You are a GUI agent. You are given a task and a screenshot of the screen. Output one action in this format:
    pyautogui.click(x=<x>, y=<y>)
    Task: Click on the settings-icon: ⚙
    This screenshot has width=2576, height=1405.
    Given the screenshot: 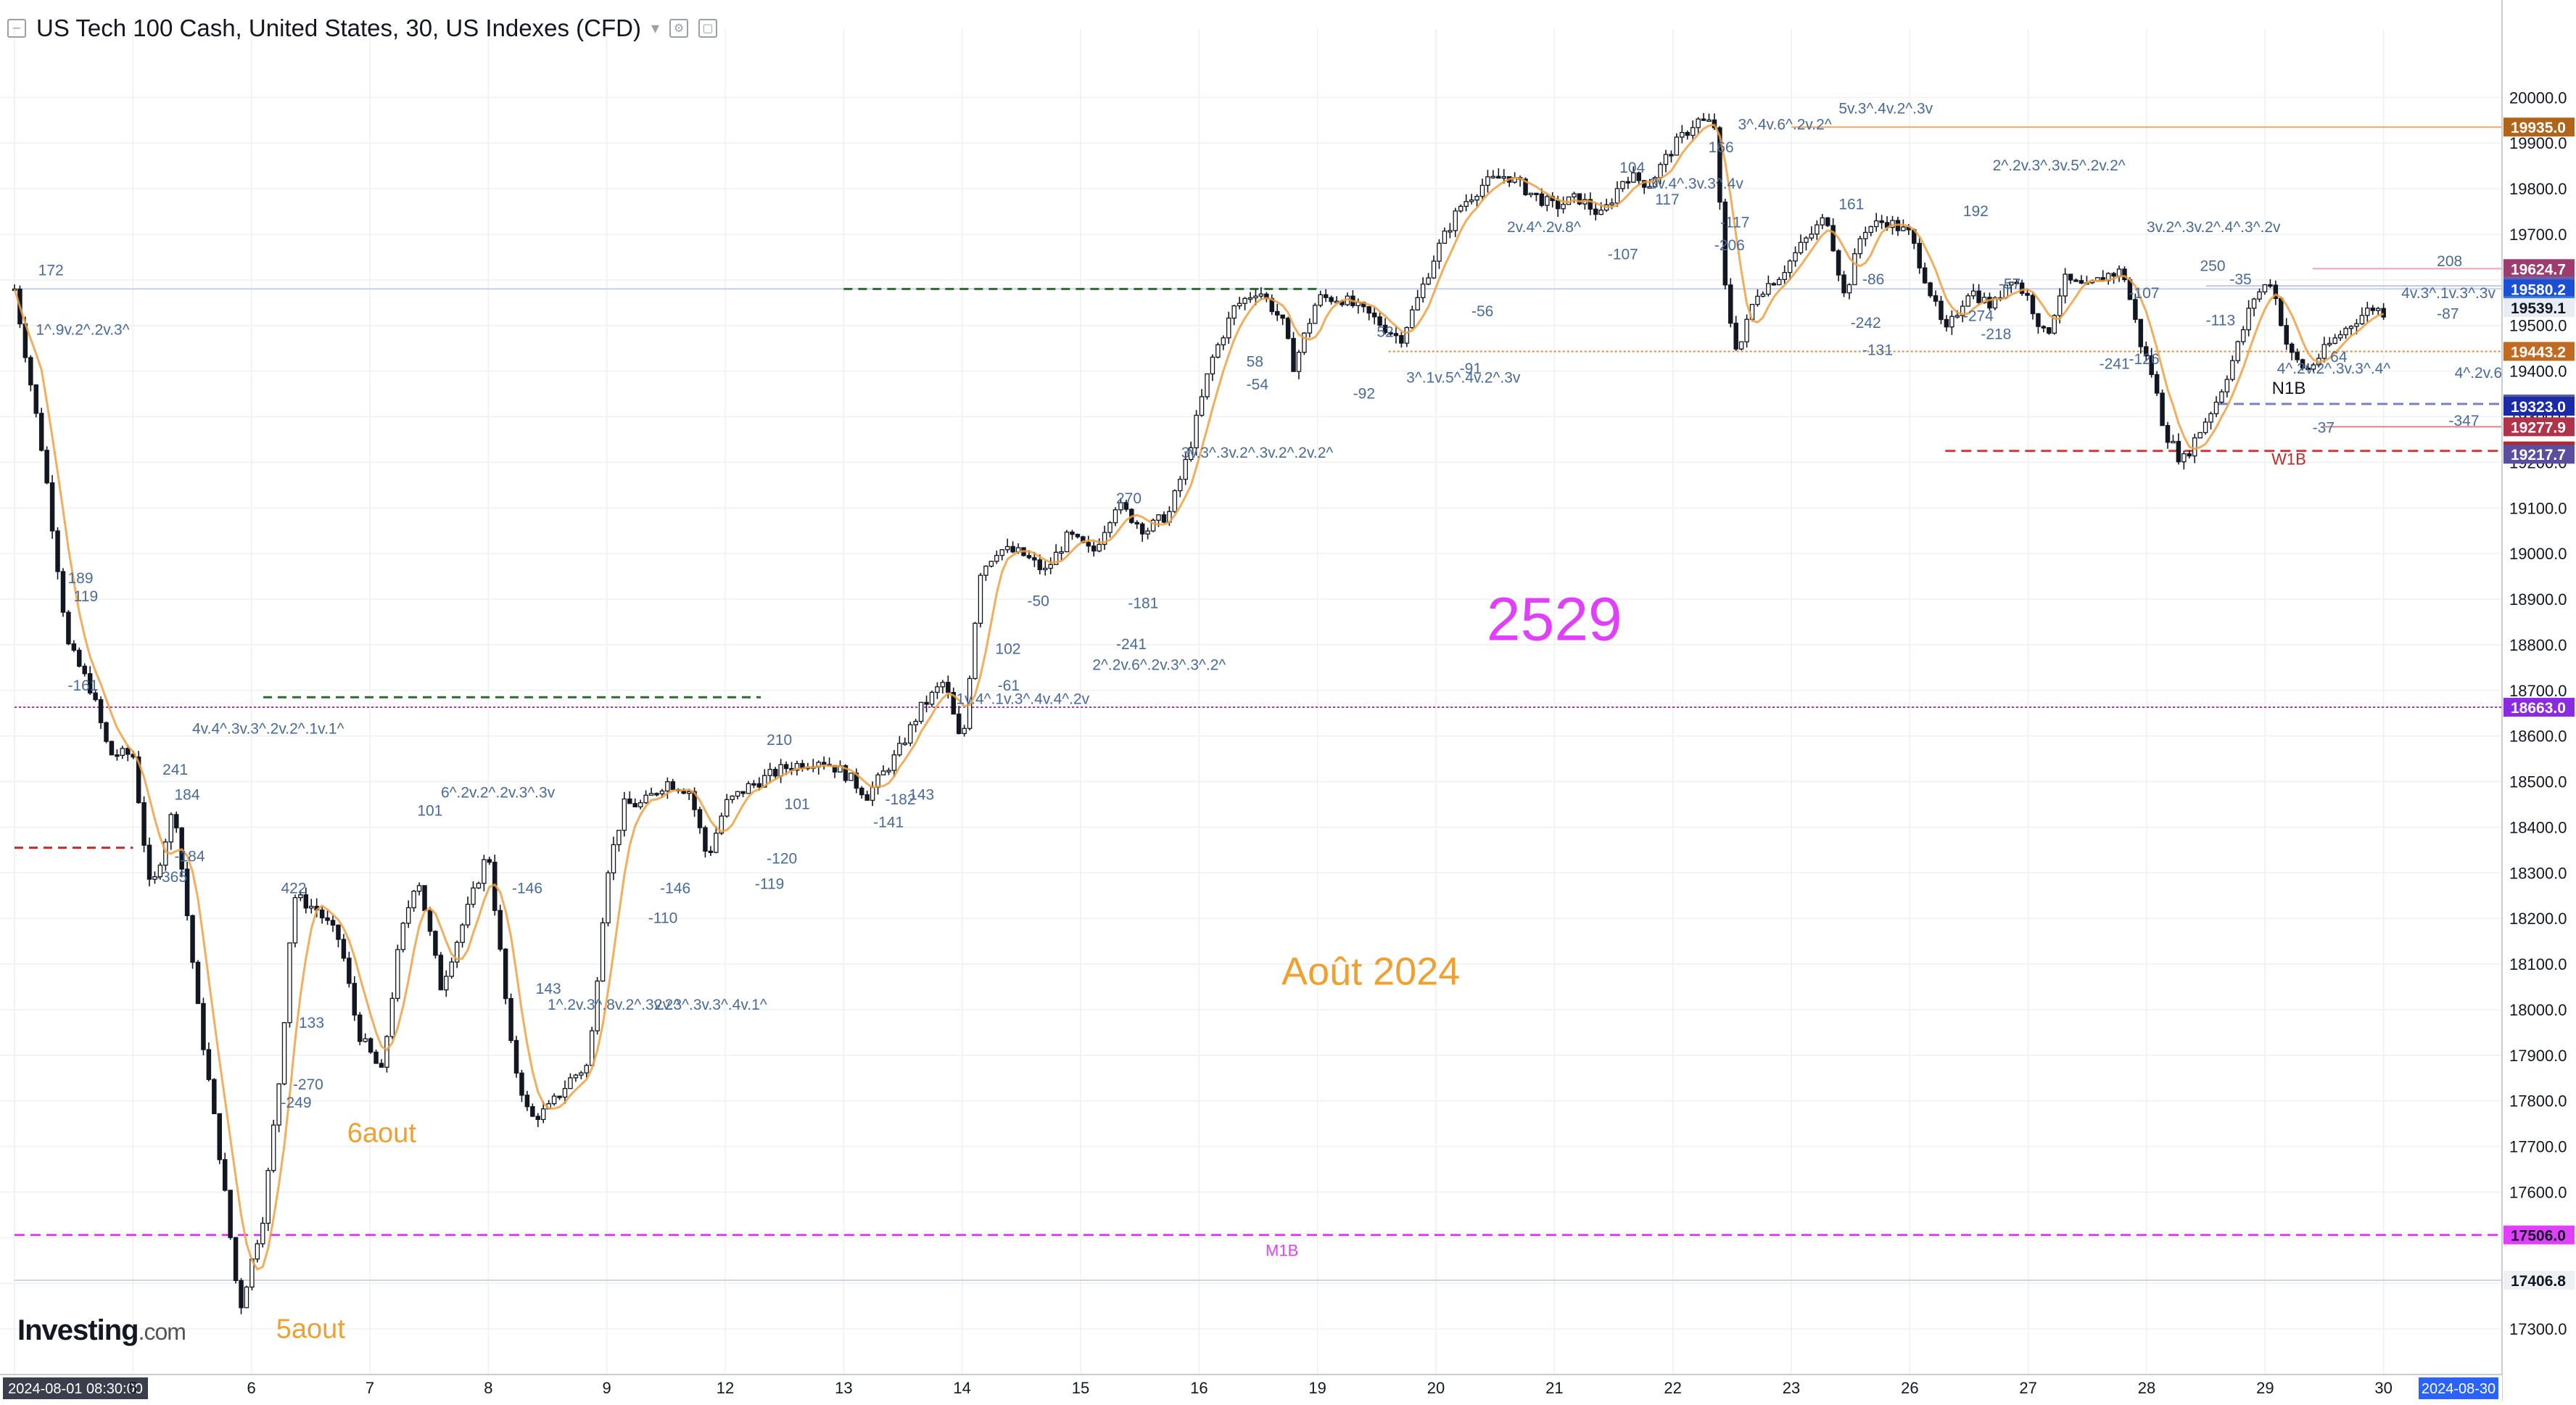 What is the action you would take?
    pyautogui.click(x=678, y=29)
    